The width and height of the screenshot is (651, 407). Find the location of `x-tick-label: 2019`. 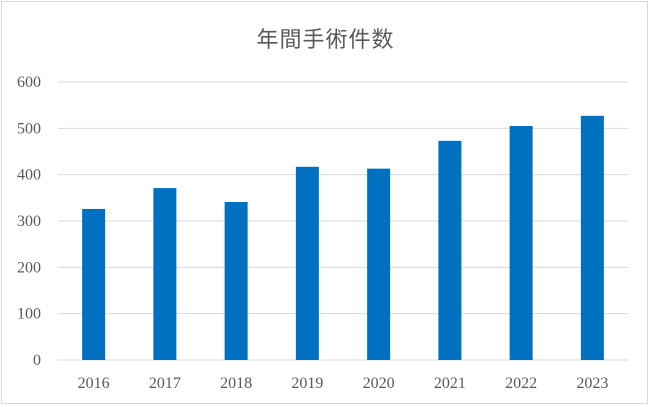

x-tick-label: 2019 is located at coordinates (307, 383).